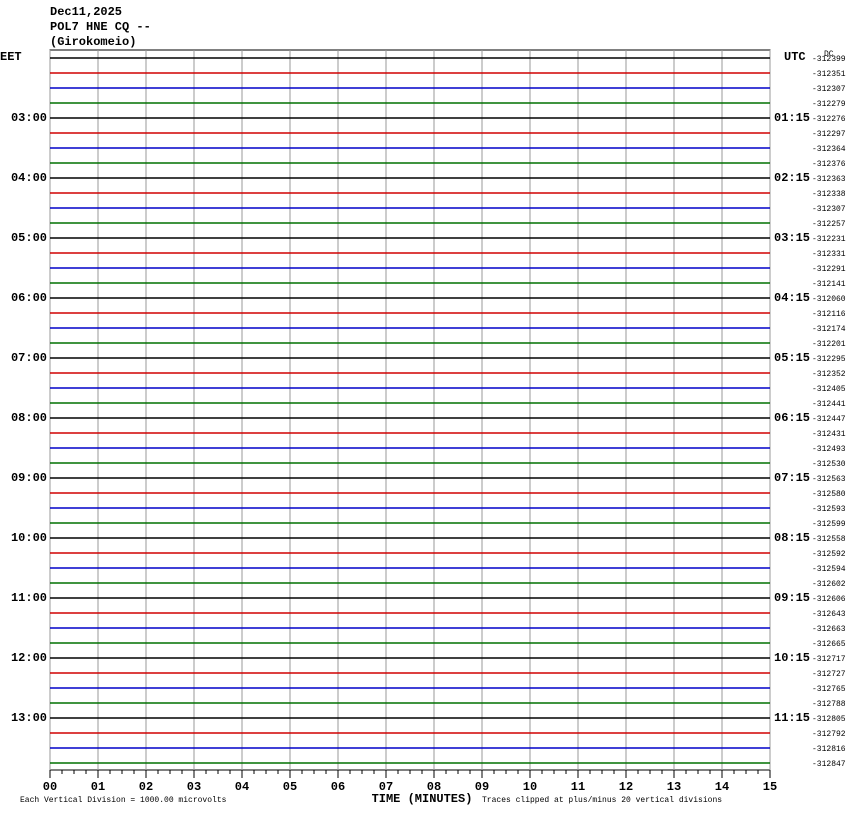  I want to click on x-tick-label: 11, so click(578, 787).